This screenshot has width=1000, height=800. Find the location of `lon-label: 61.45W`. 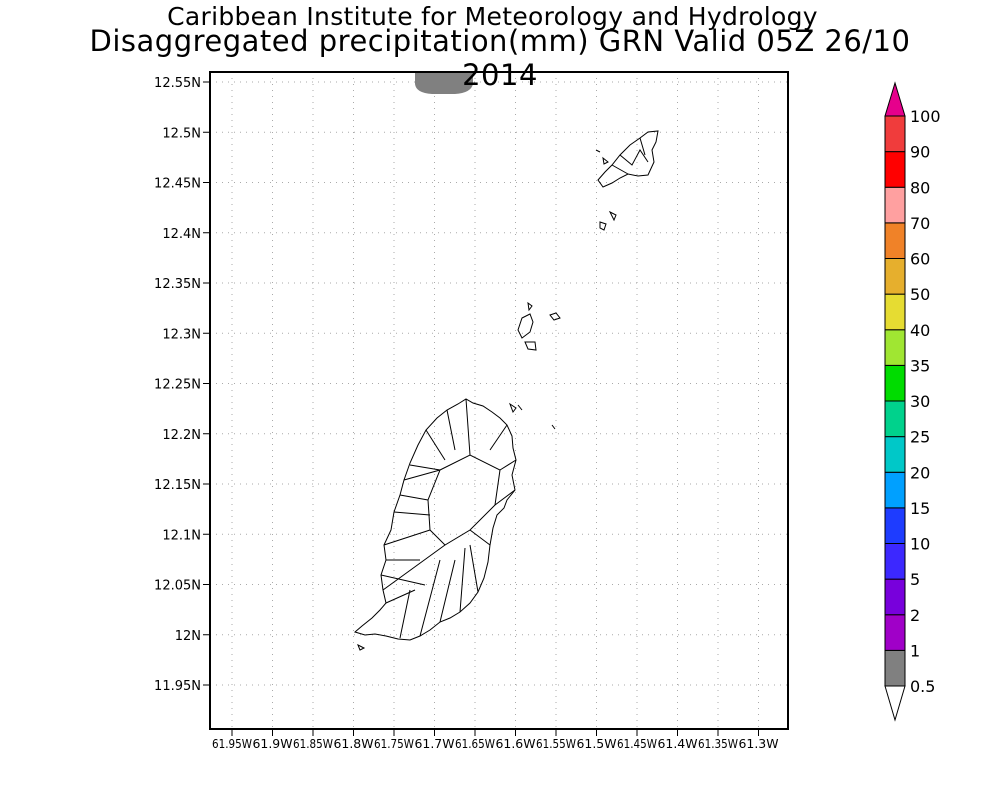

lon-label: 61.45W is located at coordinates (637, 744).